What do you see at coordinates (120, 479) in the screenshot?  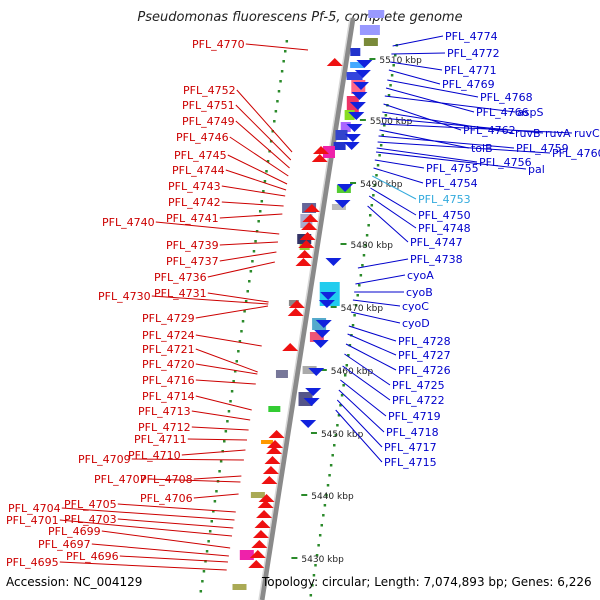 I see `gene-label-left: PFL_4707` at bounding box center [120, 479].